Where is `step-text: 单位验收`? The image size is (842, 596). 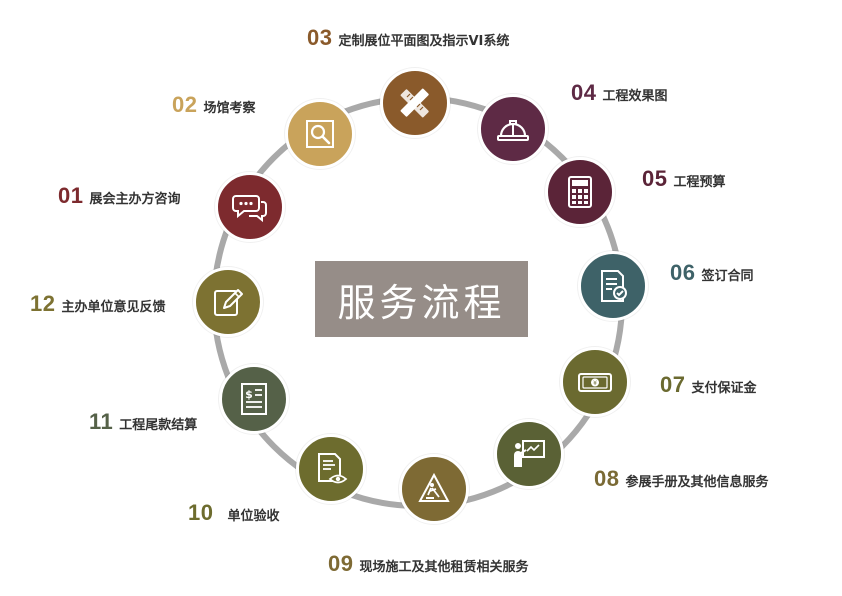 step-text: 单位验收 is located at coordinates (253, 516).